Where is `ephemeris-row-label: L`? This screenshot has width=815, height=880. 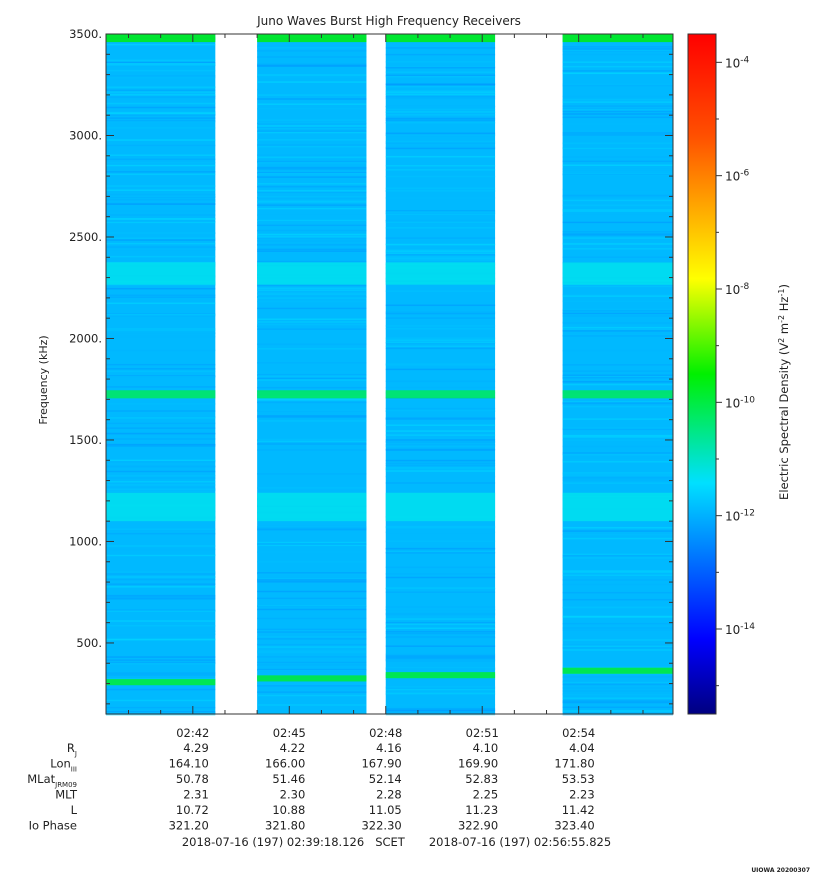
ephemeris-row-label: L is located at coordinates (74, 810).